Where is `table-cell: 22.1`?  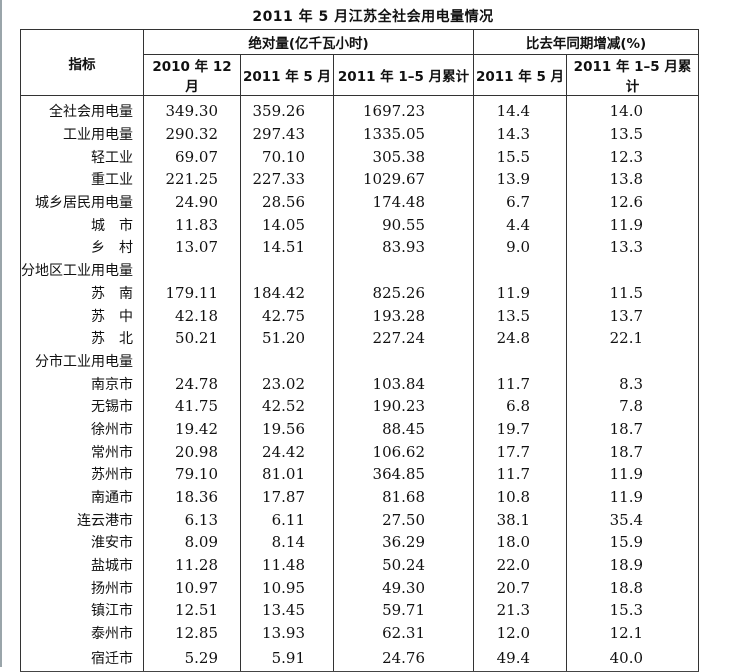
table-cell: 22.1 is located at coordinates (633, 338).